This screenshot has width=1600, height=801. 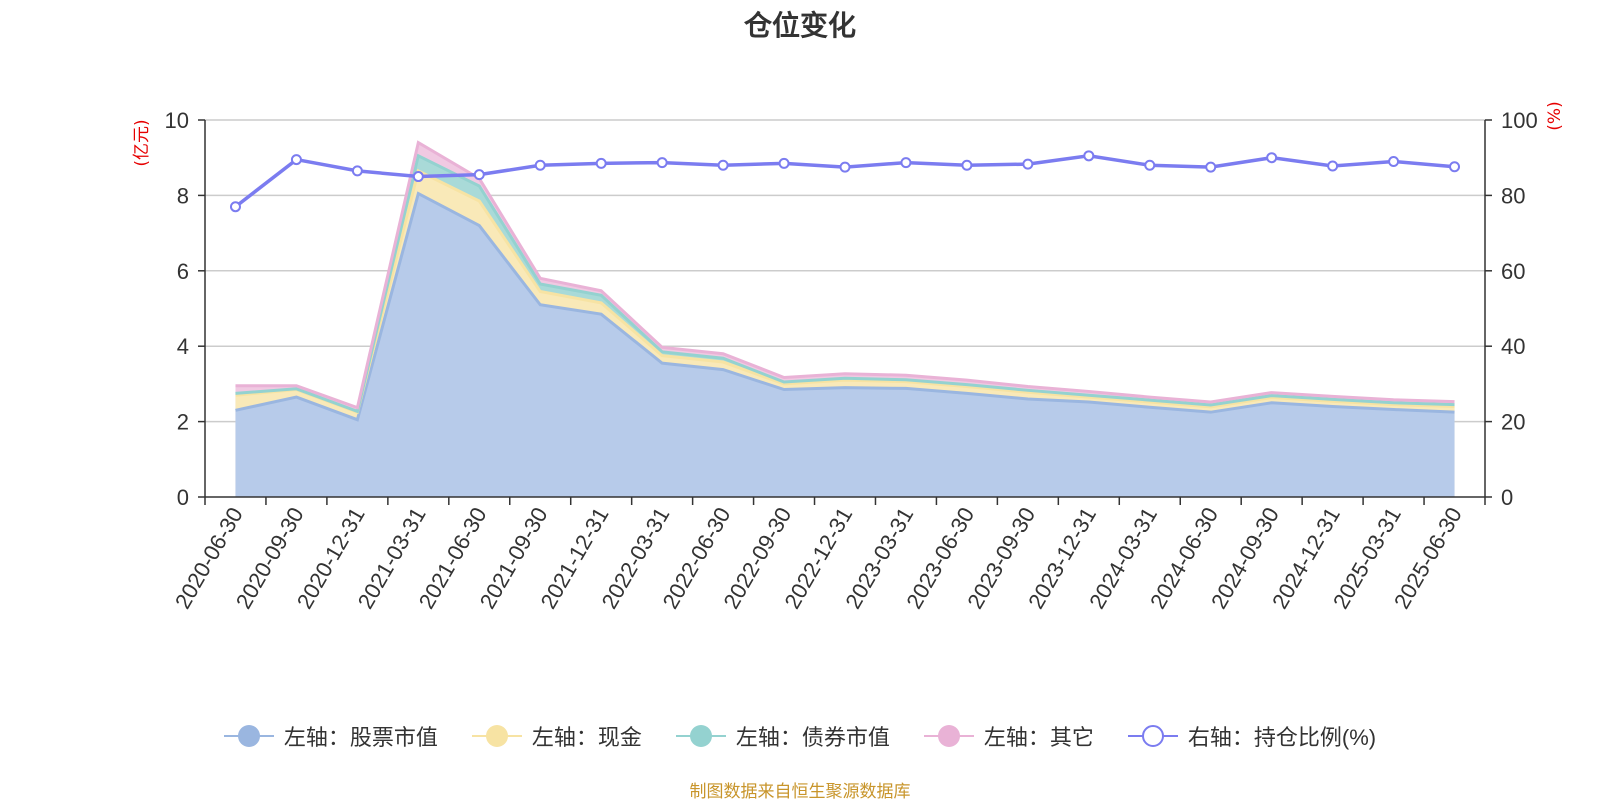 I want to click on left-axis-tick-label: 6, so click(x=183, y=271).